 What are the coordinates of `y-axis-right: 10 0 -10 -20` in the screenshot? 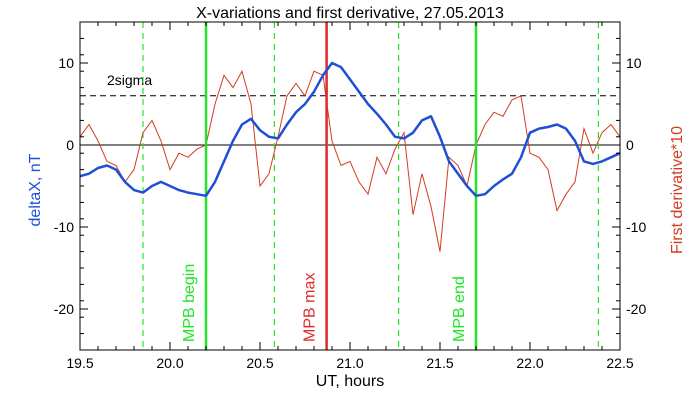 It's located at (629, 186).